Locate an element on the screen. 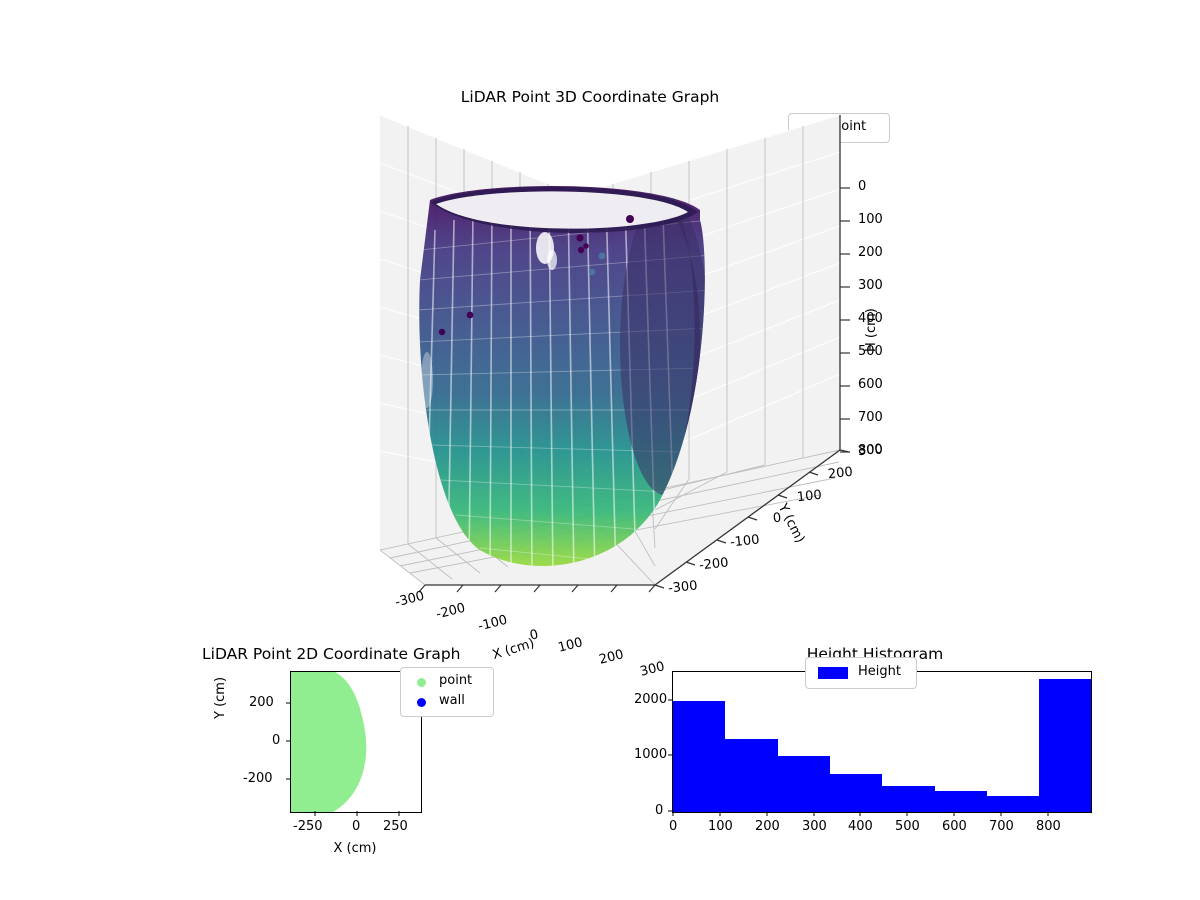  plot2d-y-tick: 200 is located at coordinates (261, 702).